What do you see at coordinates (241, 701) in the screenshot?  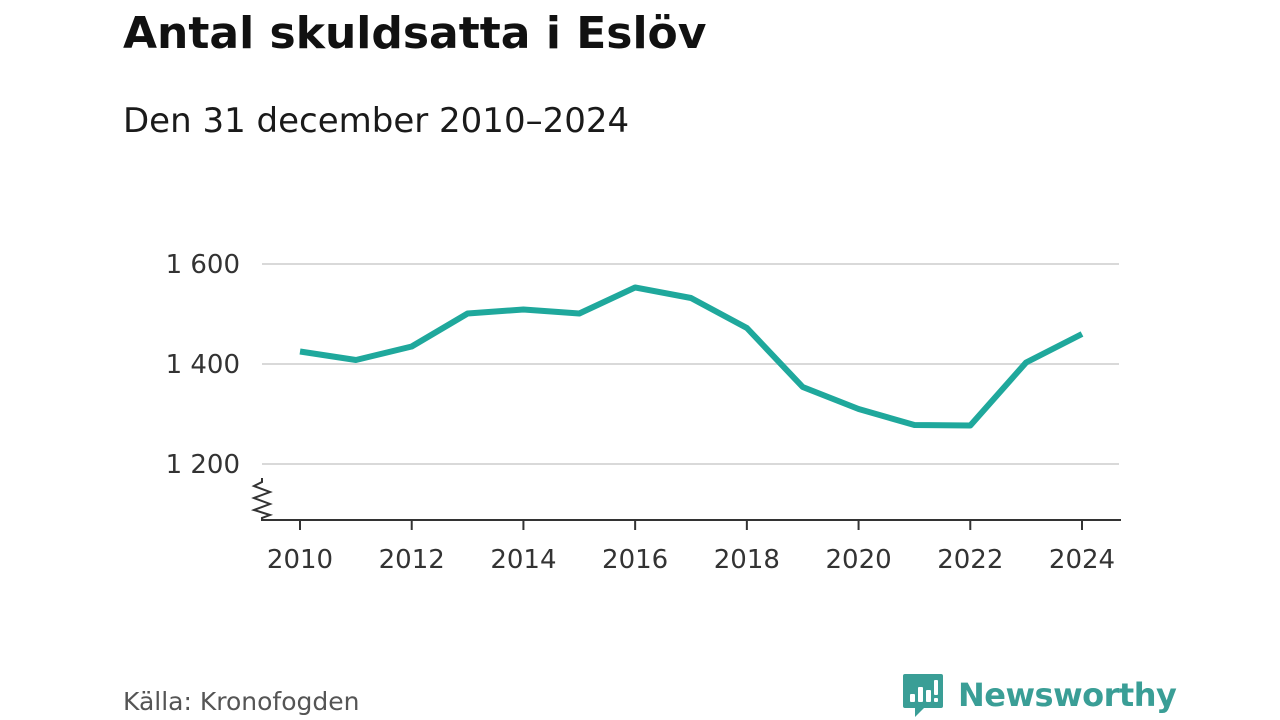 I see `source-note: Källa: Kronofogden` at bounding box center [241, 701].